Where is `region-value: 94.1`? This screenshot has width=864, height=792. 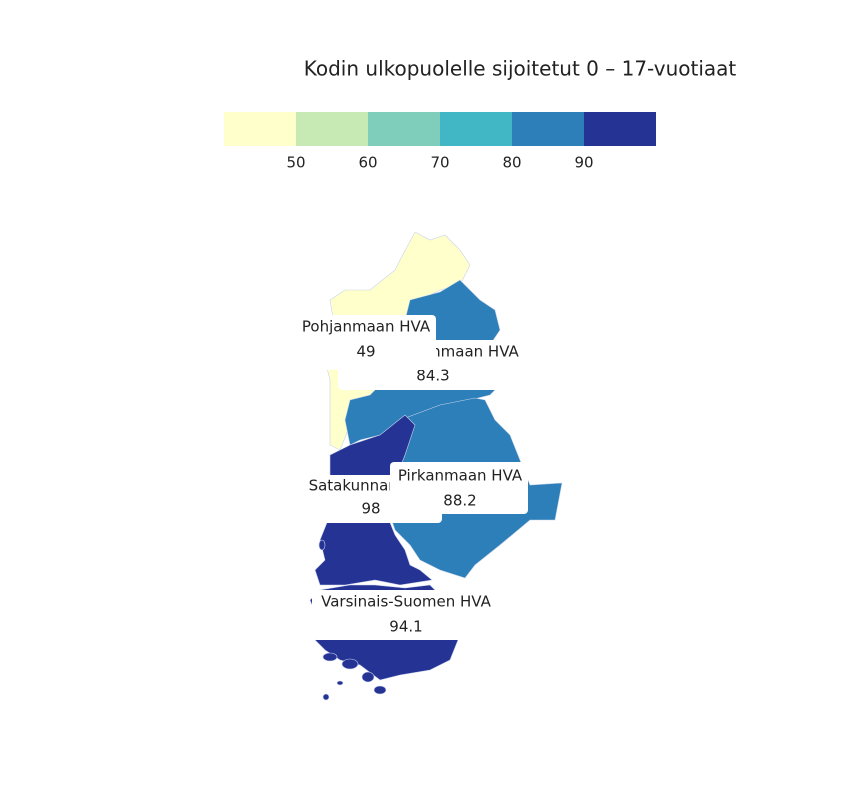 region-value: 94.1 is located at coordinates (405, 627).